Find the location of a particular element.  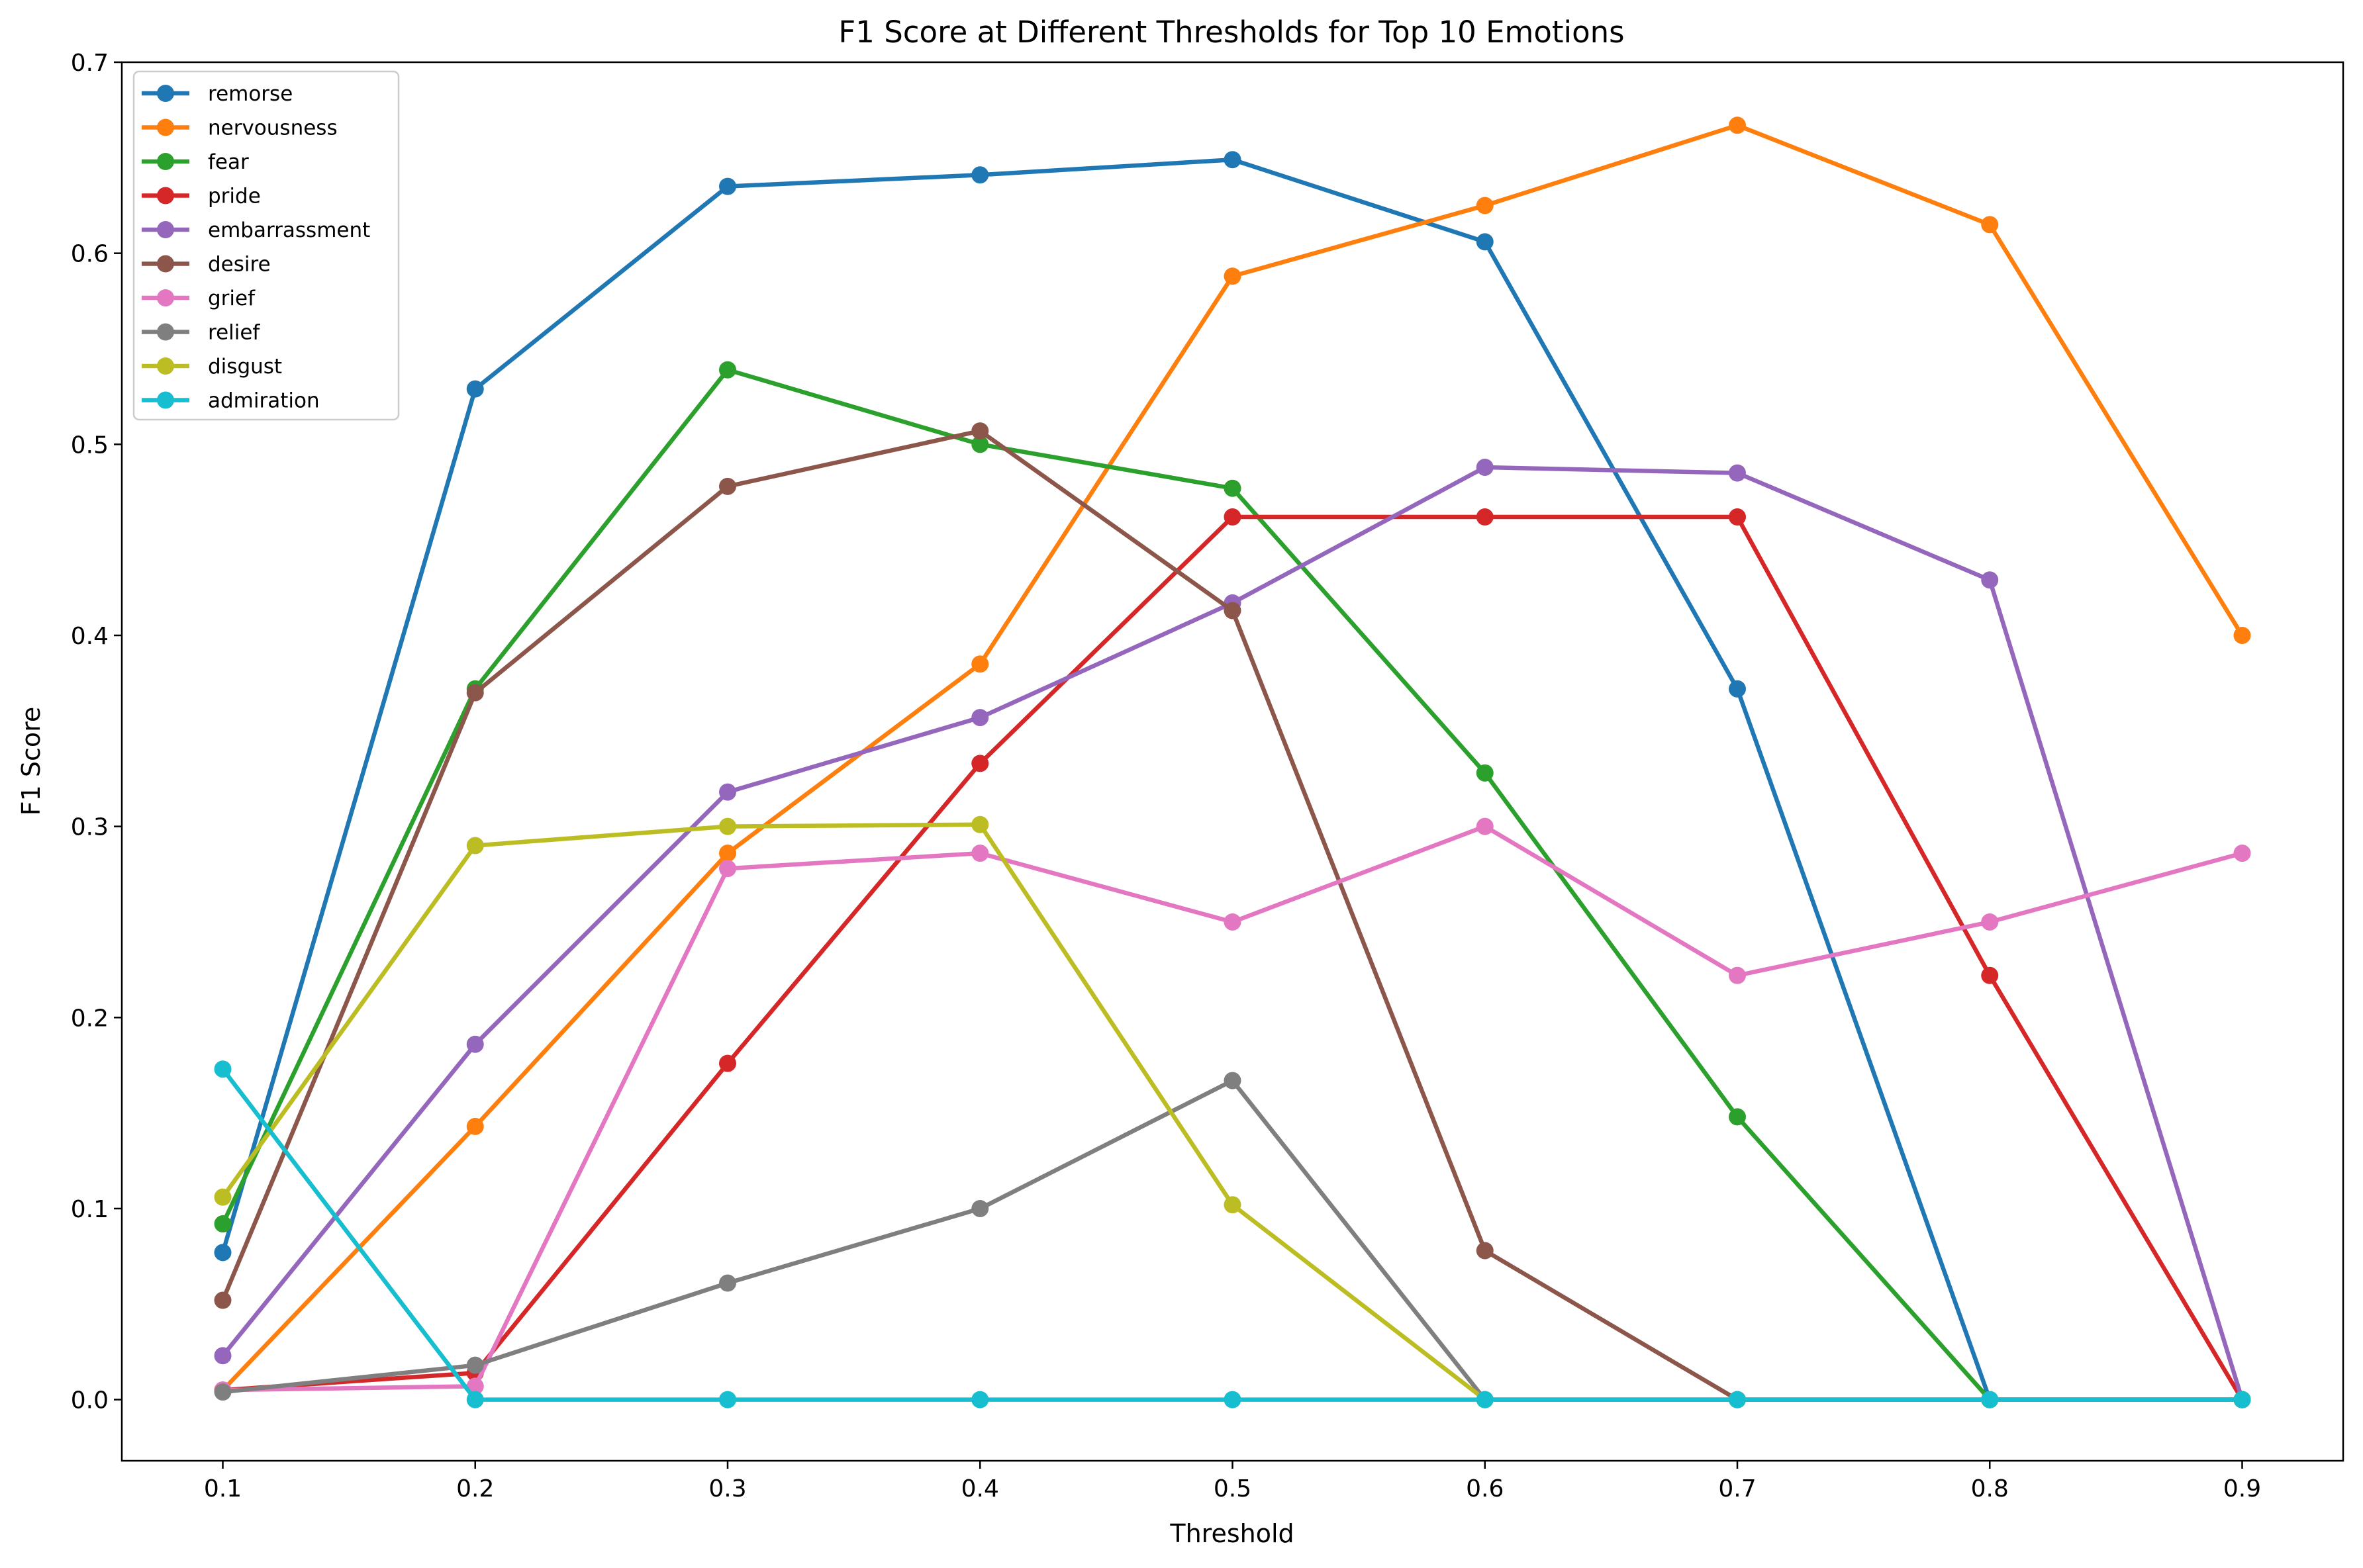

x-tick-label: 0.1 is located at coordinates (223, 1488).